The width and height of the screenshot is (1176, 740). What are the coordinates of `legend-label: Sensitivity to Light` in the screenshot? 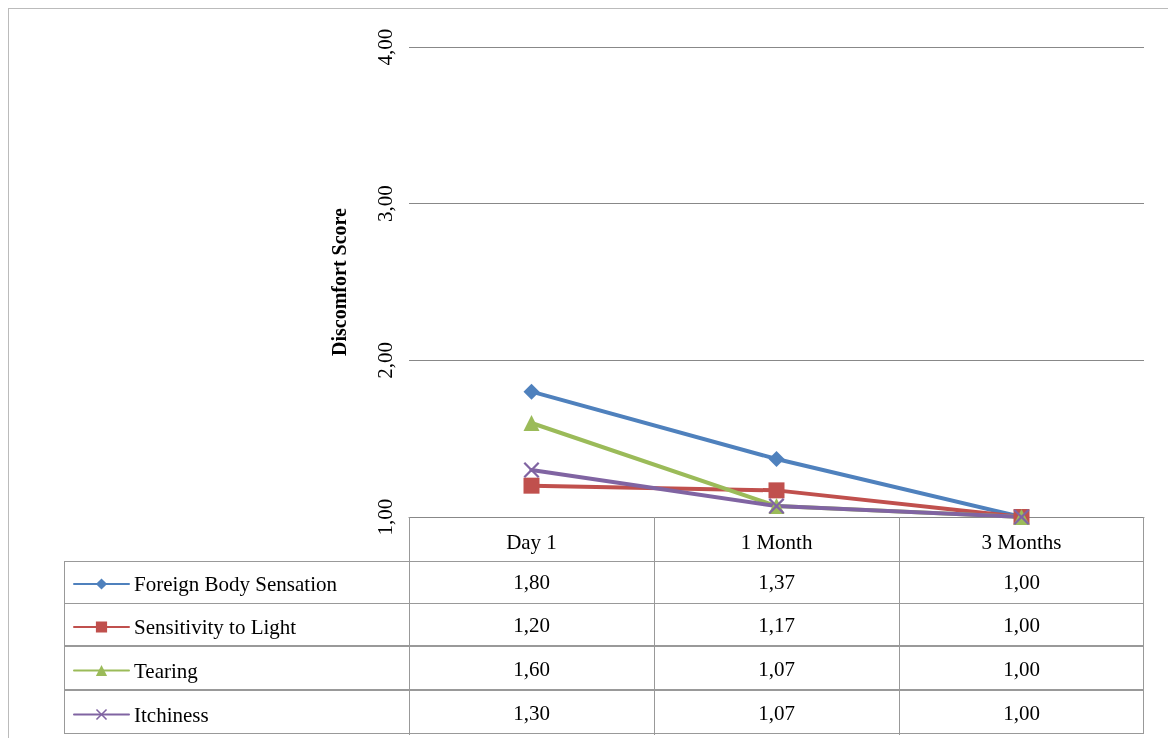 It's located at (215, 627).